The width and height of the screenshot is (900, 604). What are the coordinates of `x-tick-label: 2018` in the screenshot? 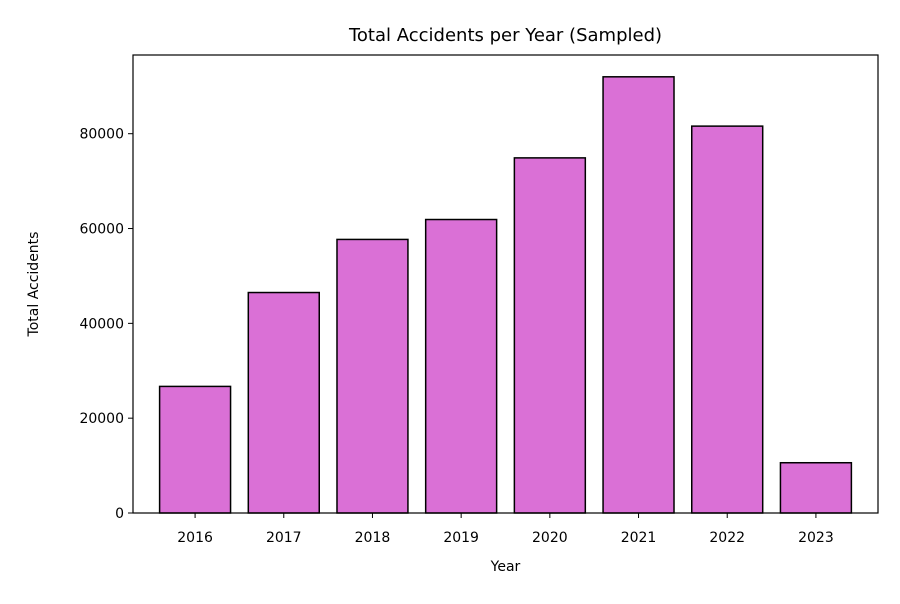 It's located at (373, 538).